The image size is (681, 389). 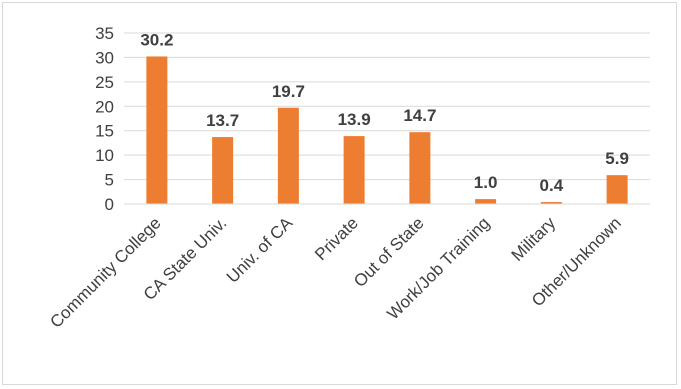 I want to click on y-tick-label: 15, so click(x=104, y=131).